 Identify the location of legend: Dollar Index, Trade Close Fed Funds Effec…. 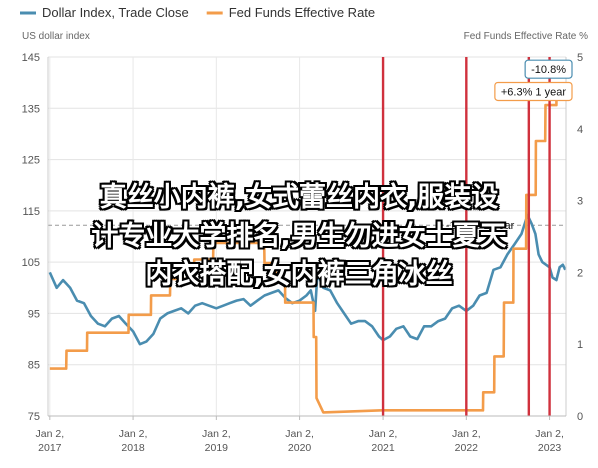
(197, 12).